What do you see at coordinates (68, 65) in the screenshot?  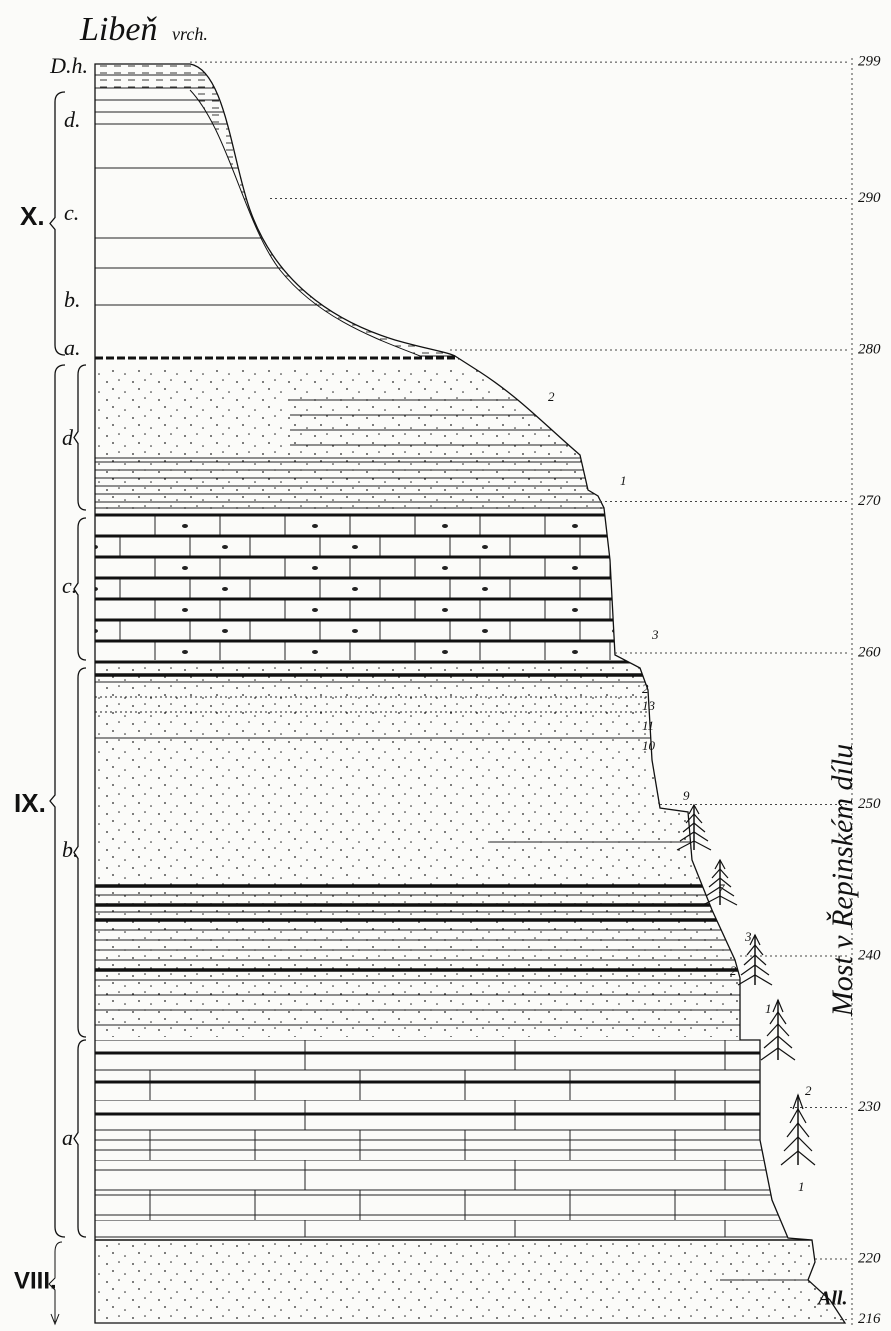 I see `formation-label: D.h.` at bounding box center [68, 65].